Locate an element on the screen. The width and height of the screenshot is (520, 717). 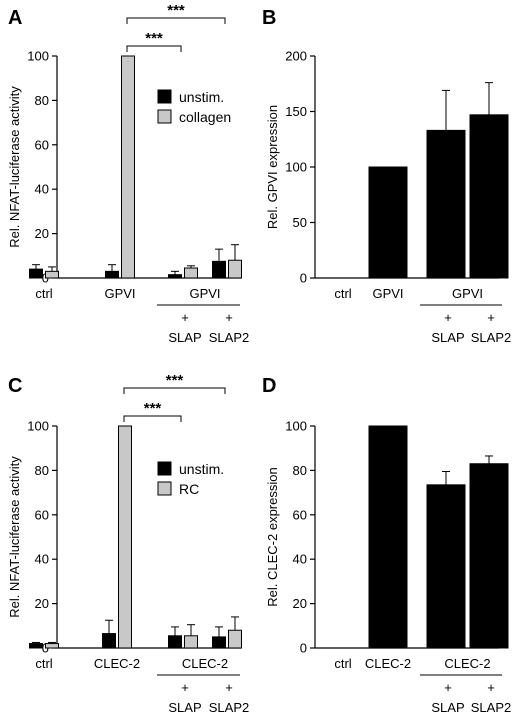
panel-letter-A: A is located at coordinates (15, 18).